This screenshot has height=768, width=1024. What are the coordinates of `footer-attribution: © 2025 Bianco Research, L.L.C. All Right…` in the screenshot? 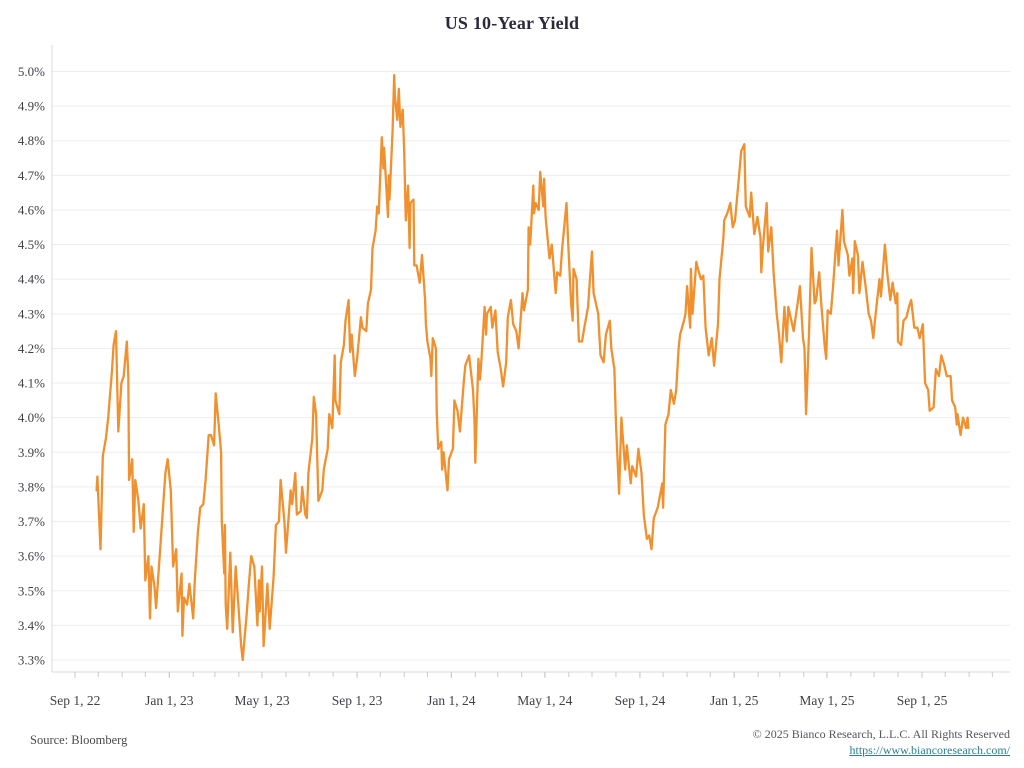 It's located at (881, 742).